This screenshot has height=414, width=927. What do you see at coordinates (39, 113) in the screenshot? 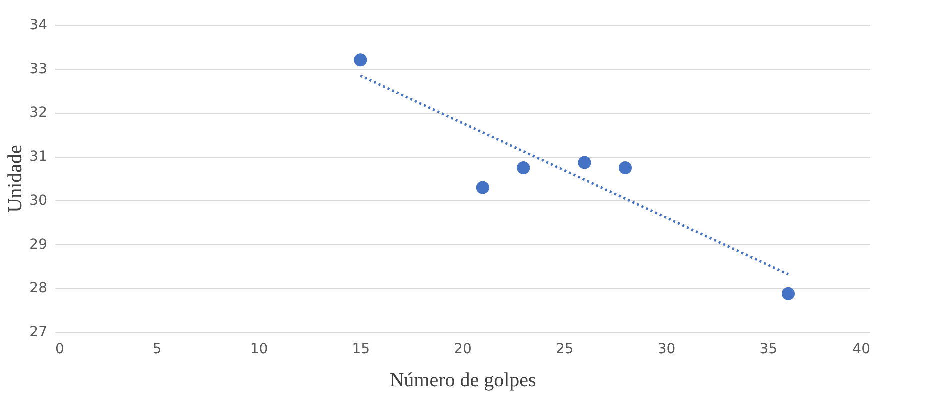
I see `y-tick-label: 32` at bounding box center [39, 113].